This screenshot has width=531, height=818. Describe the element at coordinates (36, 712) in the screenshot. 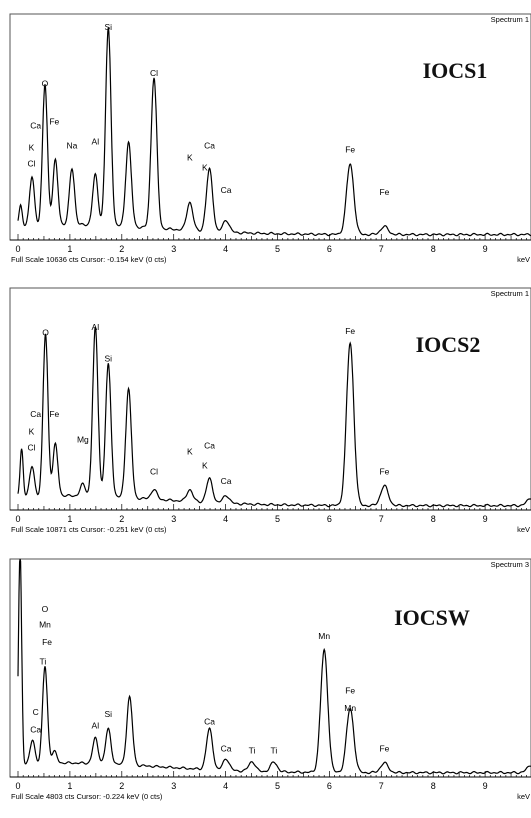

I see `peak-label: C` at that location.